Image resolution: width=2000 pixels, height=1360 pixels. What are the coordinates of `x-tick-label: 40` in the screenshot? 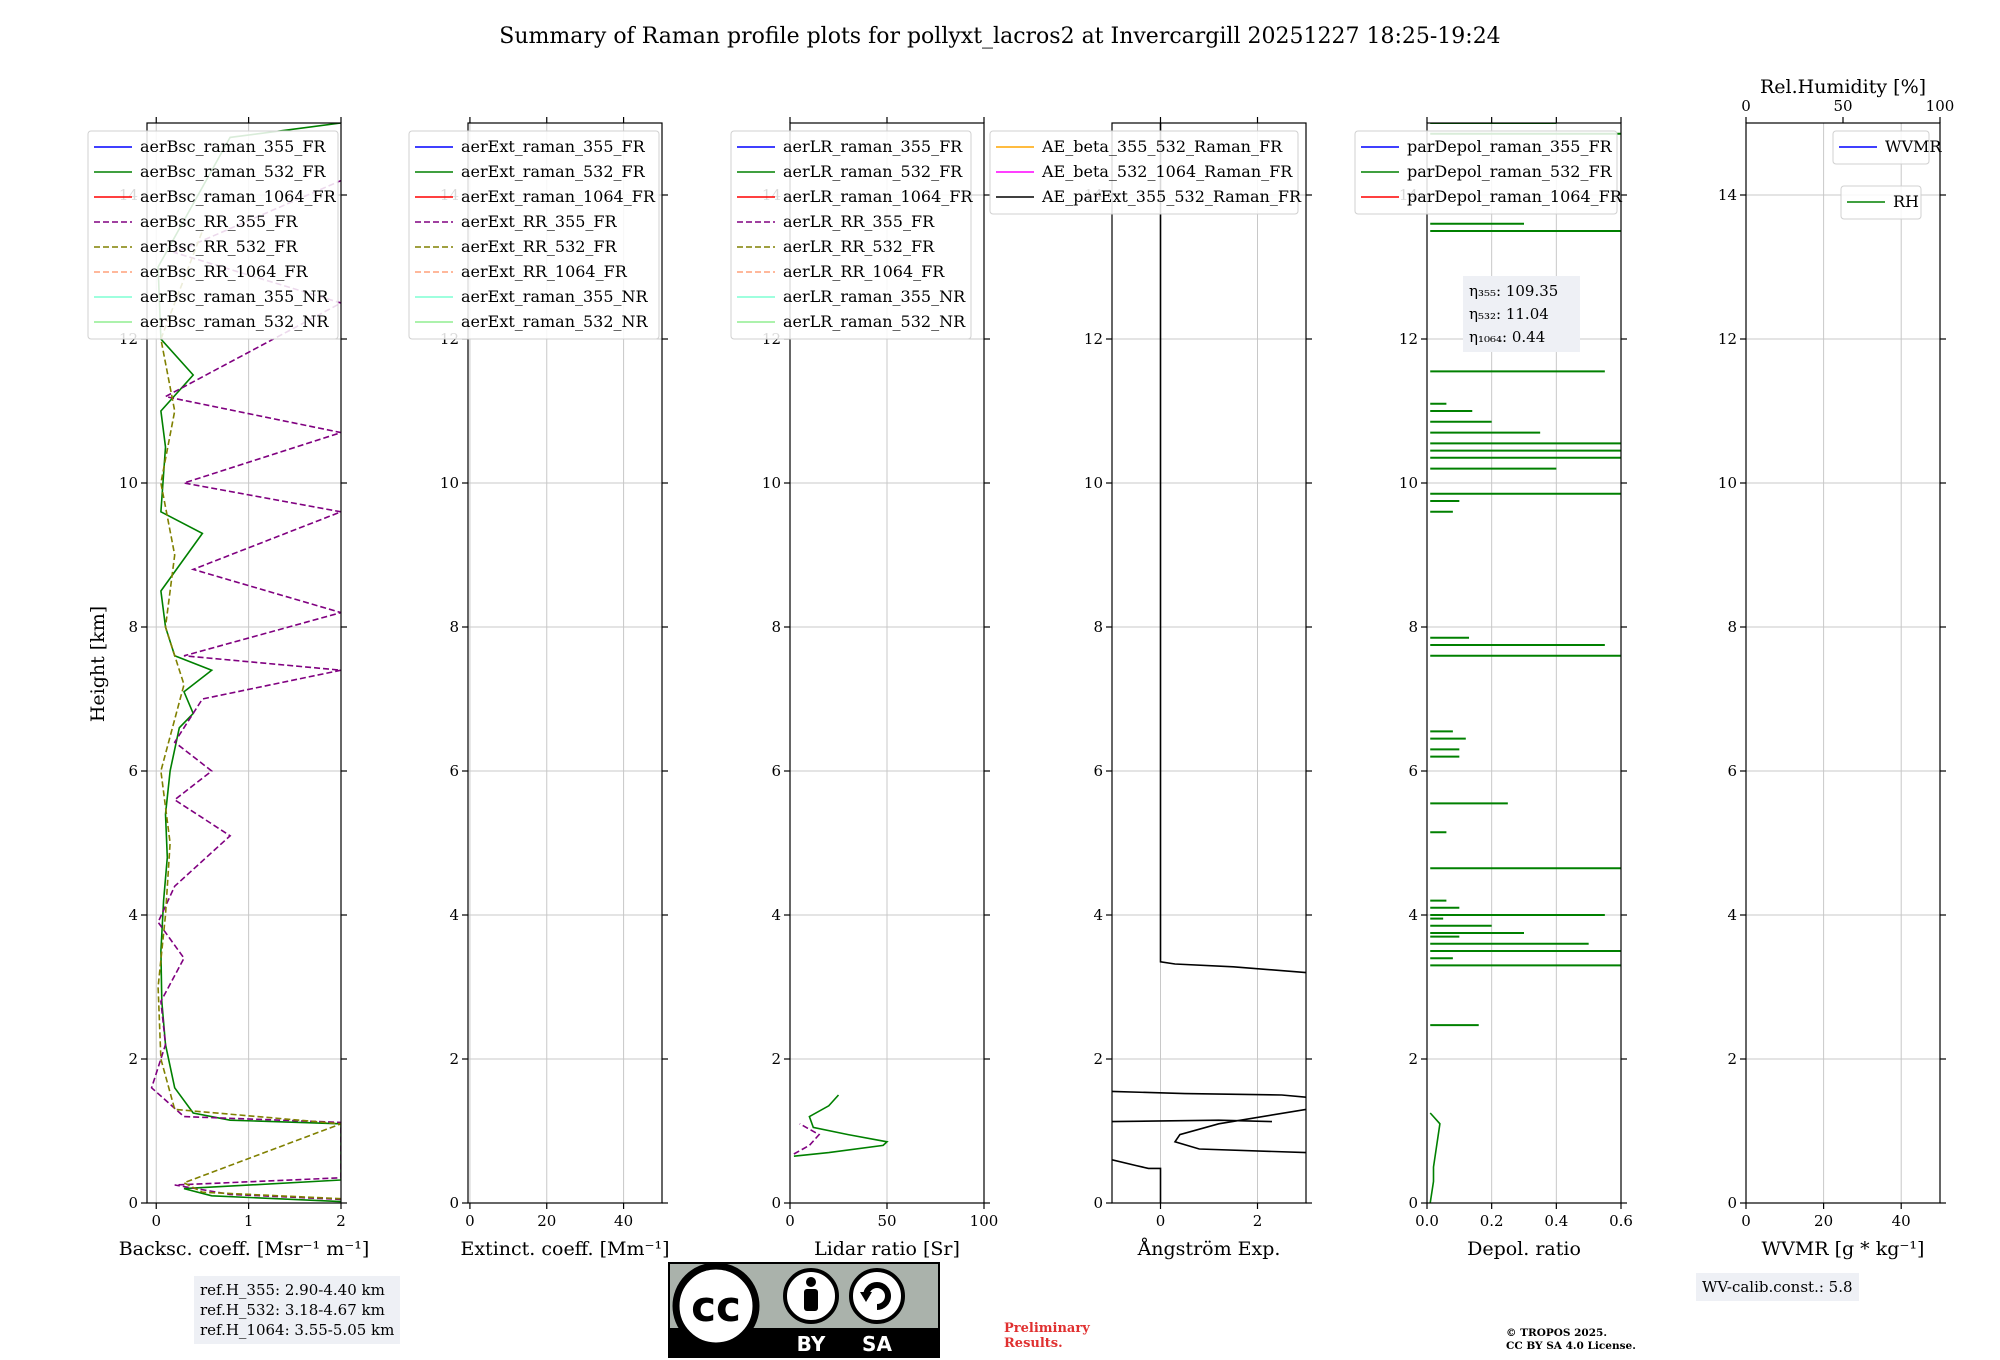 It's located at (1901, 1221).